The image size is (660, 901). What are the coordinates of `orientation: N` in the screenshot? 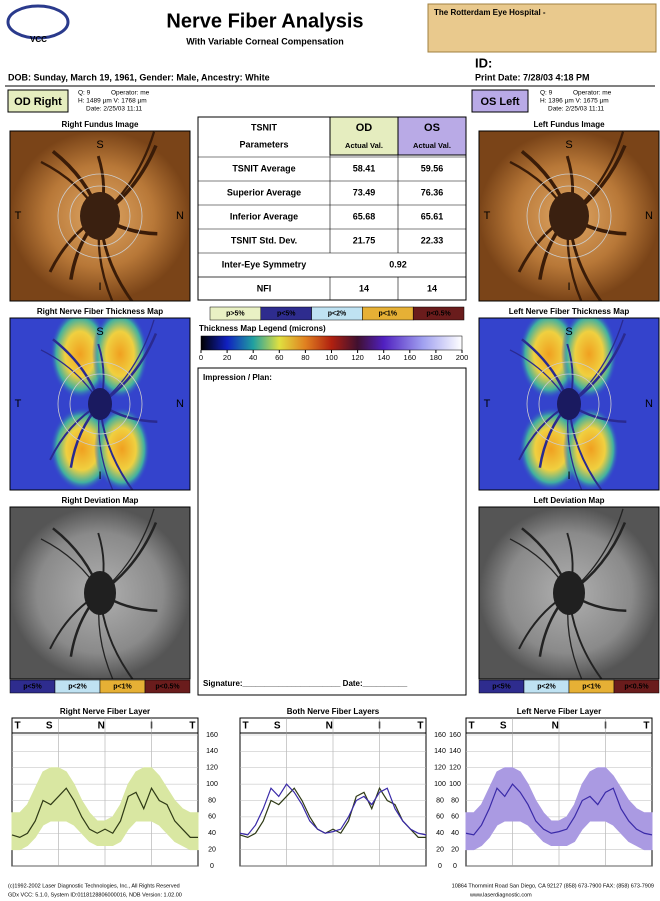 It's located at (180, 216).